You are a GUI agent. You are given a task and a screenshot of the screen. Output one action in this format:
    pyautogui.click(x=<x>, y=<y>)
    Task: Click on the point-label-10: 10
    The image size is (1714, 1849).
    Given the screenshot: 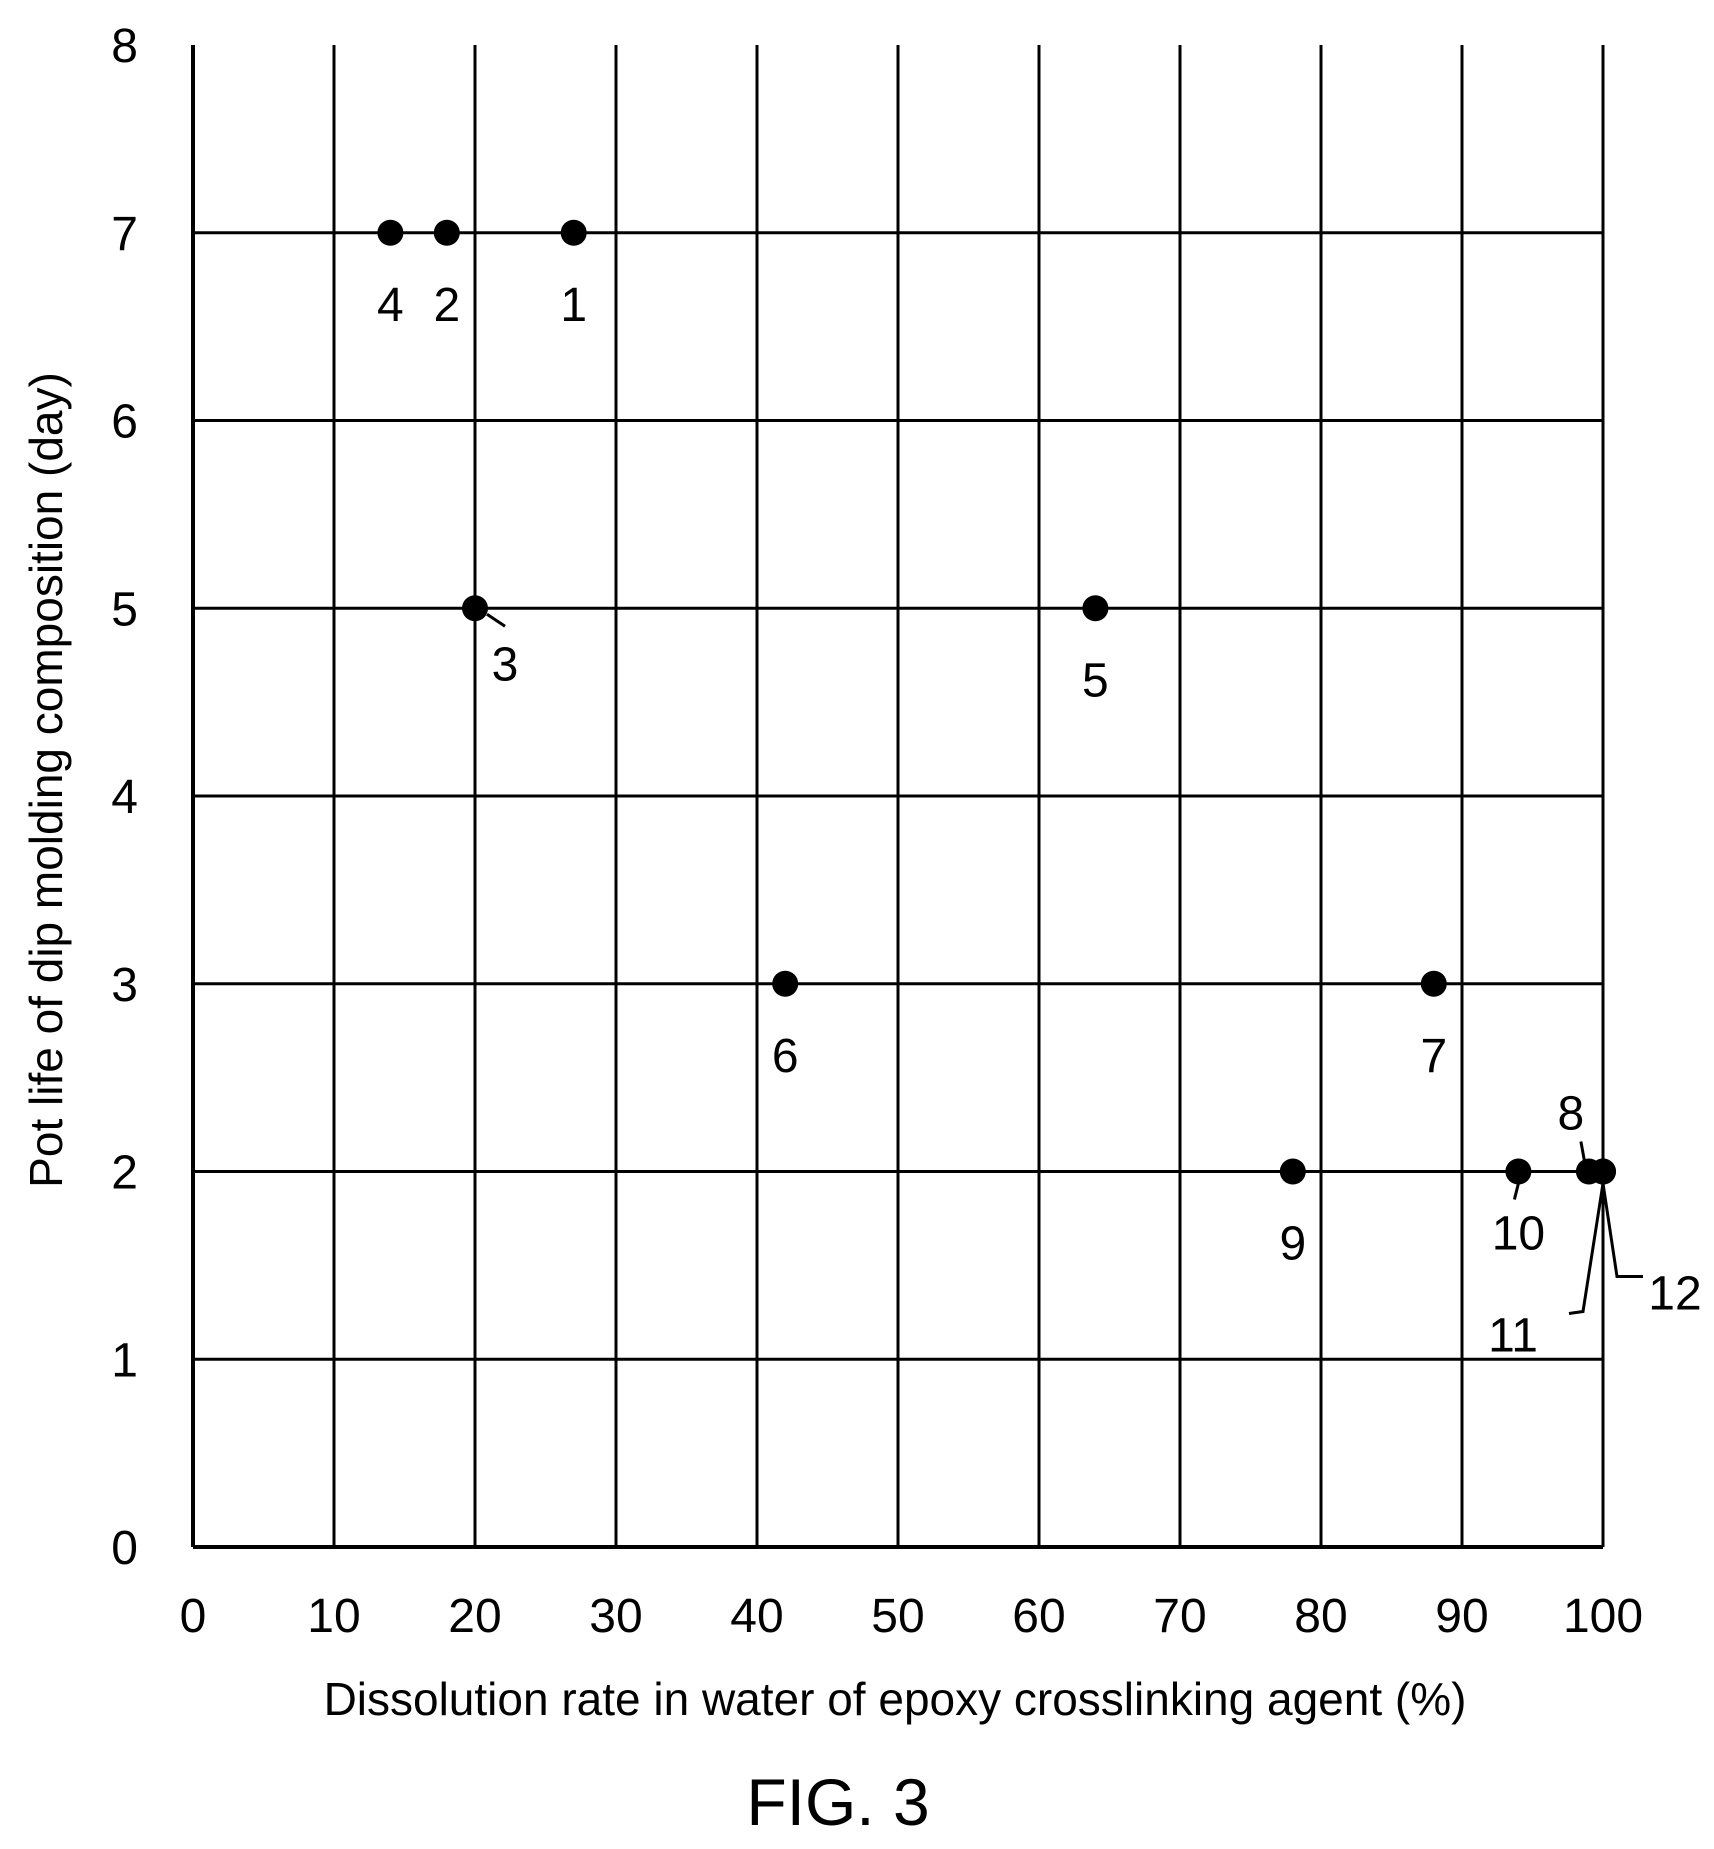 What is the action you would take?
    pyautogui.click(x=1518, y=1234)
    